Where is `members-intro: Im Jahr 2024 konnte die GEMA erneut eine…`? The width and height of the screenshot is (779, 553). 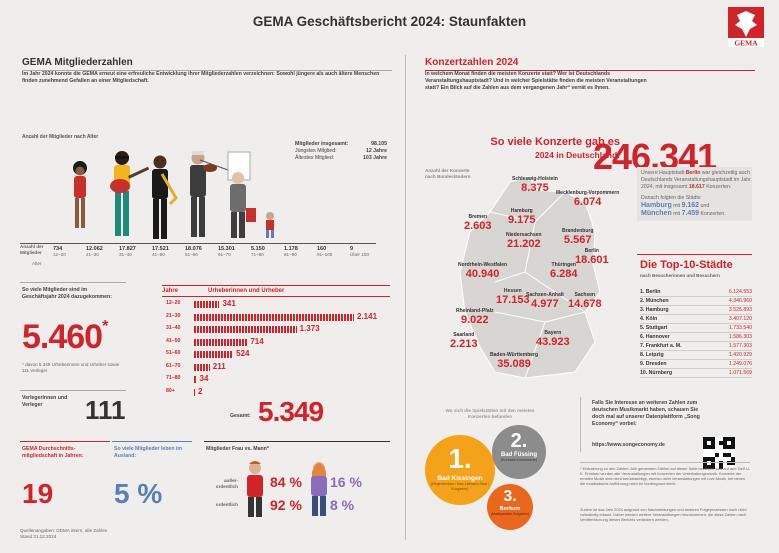
members-intro: Im Jahr 2024 konnte die GEMA erneut eine… is located at coordinates (201, 77).